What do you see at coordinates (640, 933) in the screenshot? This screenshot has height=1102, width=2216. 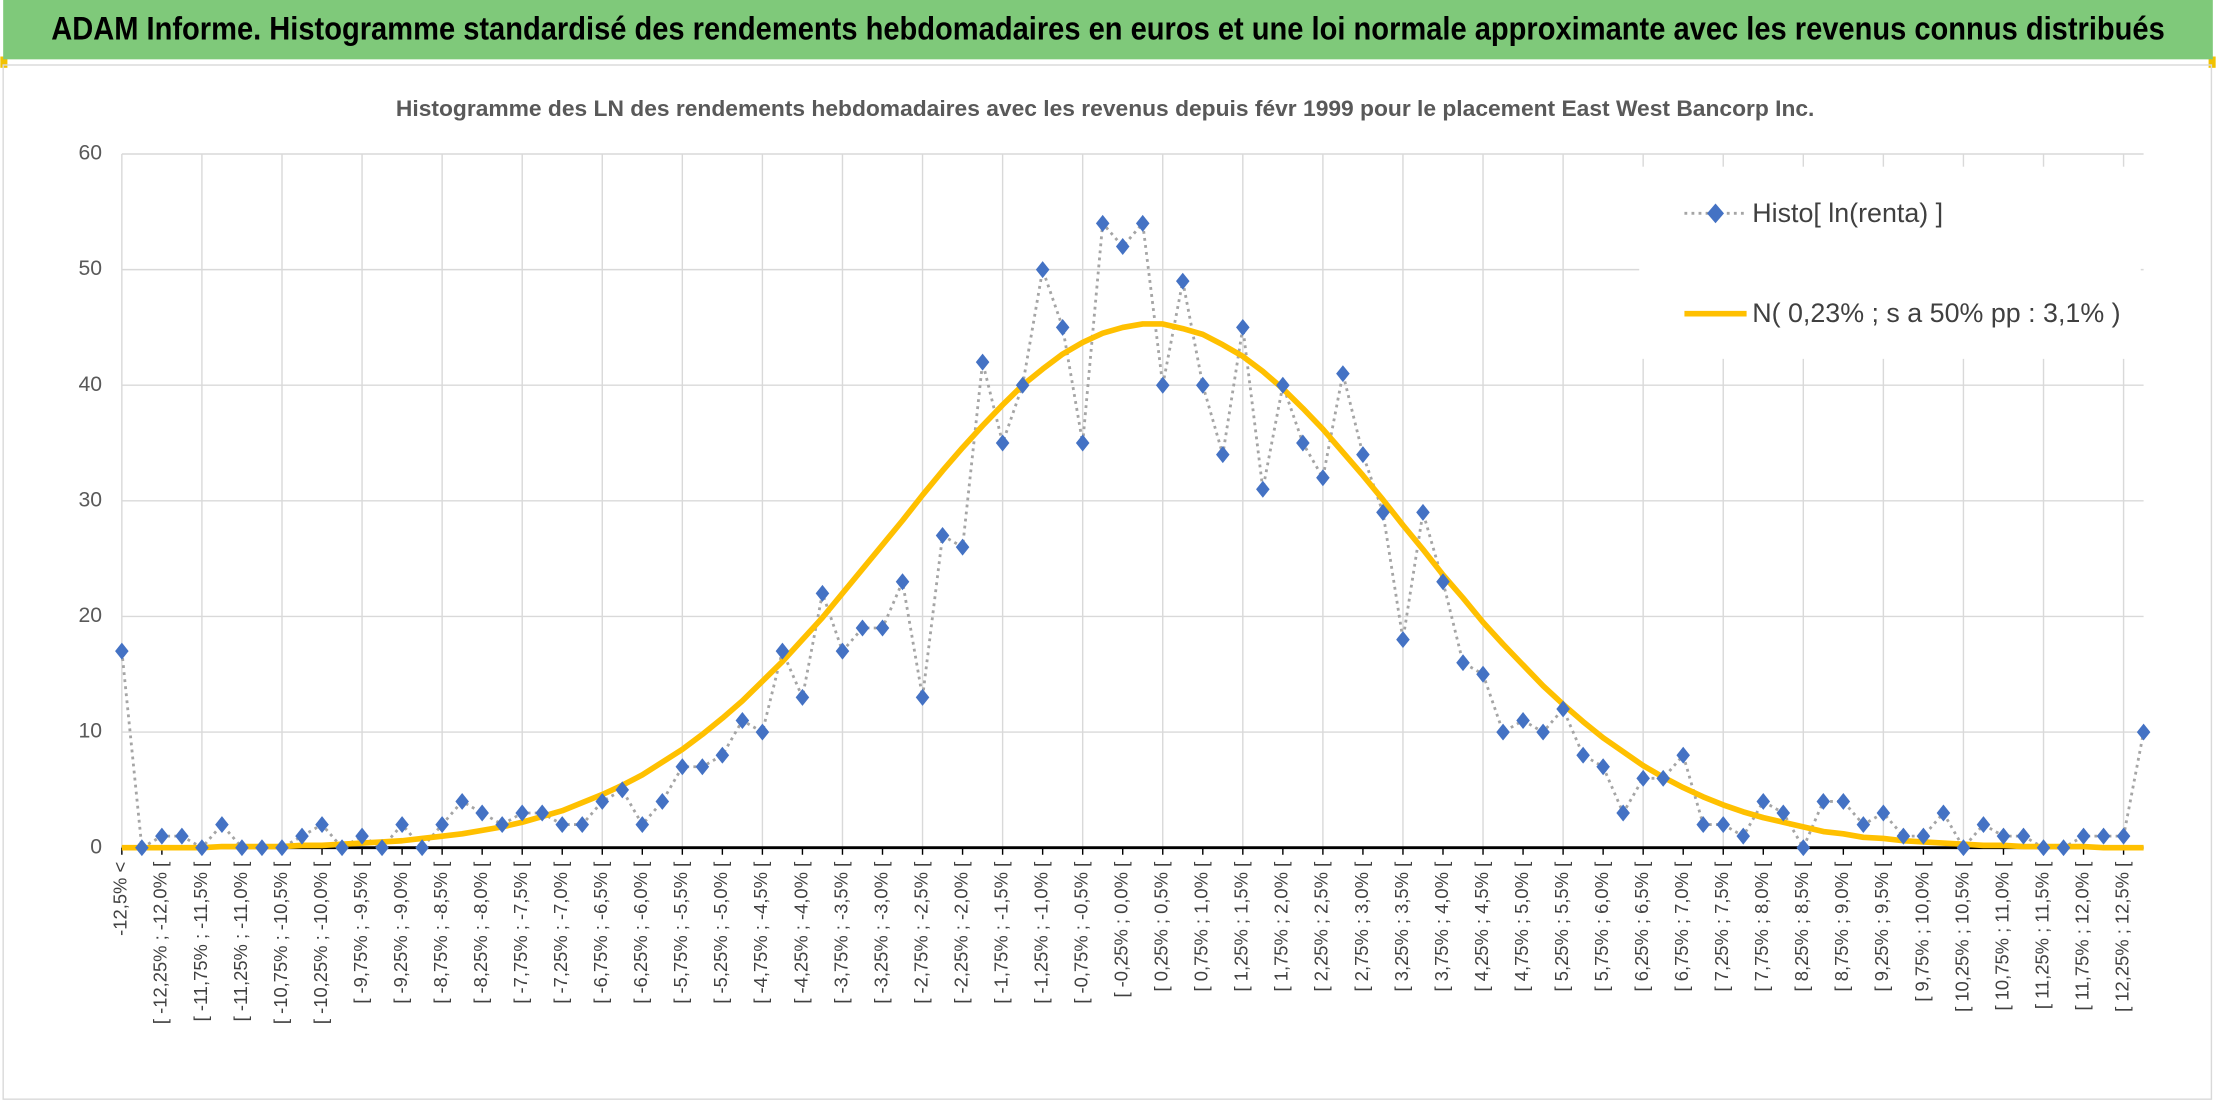 I see `x-tick-label: [ -6,25% ; -6,0% [` at bounding box center [640, 933].